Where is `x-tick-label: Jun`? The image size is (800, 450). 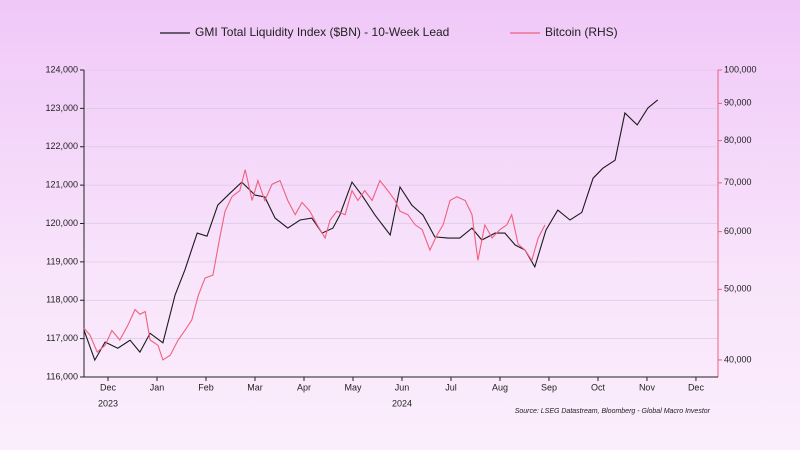 x-tick-label: Jun is located at coordinates (402, 387).